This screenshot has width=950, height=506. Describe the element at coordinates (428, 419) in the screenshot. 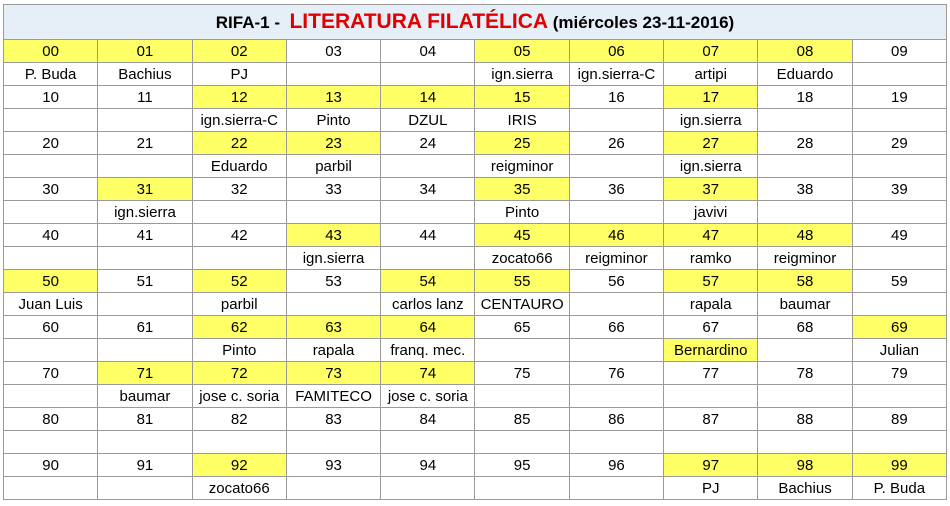

I see `number-cell: 84` at that location.